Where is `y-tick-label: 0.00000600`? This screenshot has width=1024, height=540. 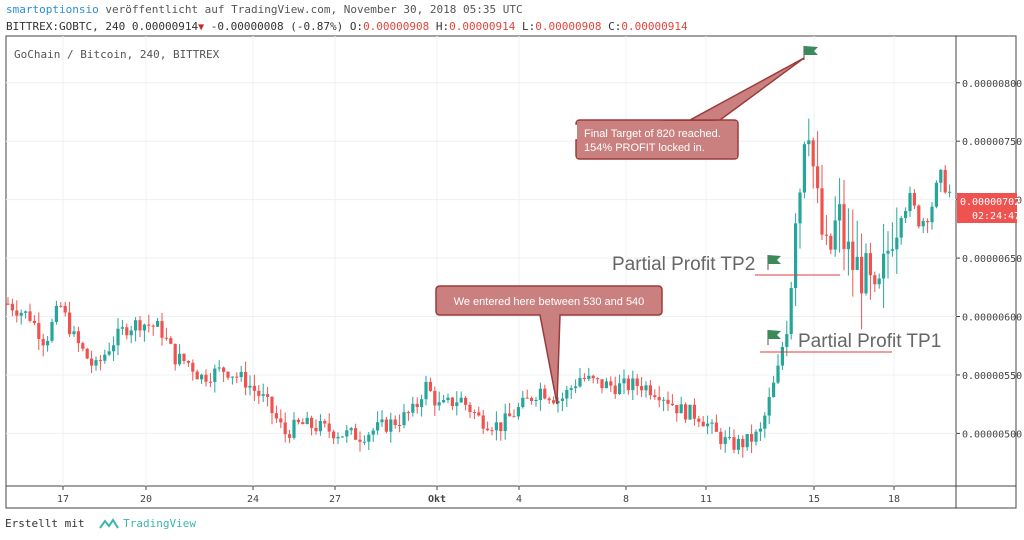
y-tick-label: 0.00000600 is located at coordinates (992, 318).